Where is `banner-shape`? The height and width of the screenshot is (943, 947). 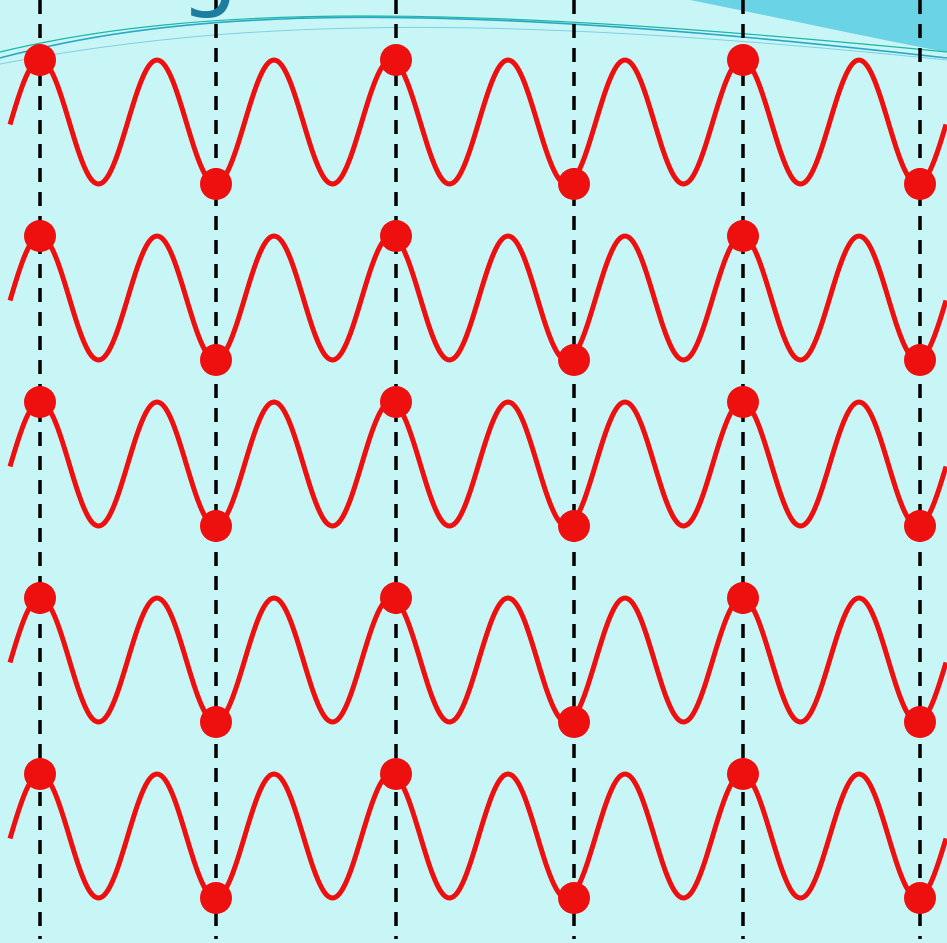
banner-shape is located at coordinates (818, 26).